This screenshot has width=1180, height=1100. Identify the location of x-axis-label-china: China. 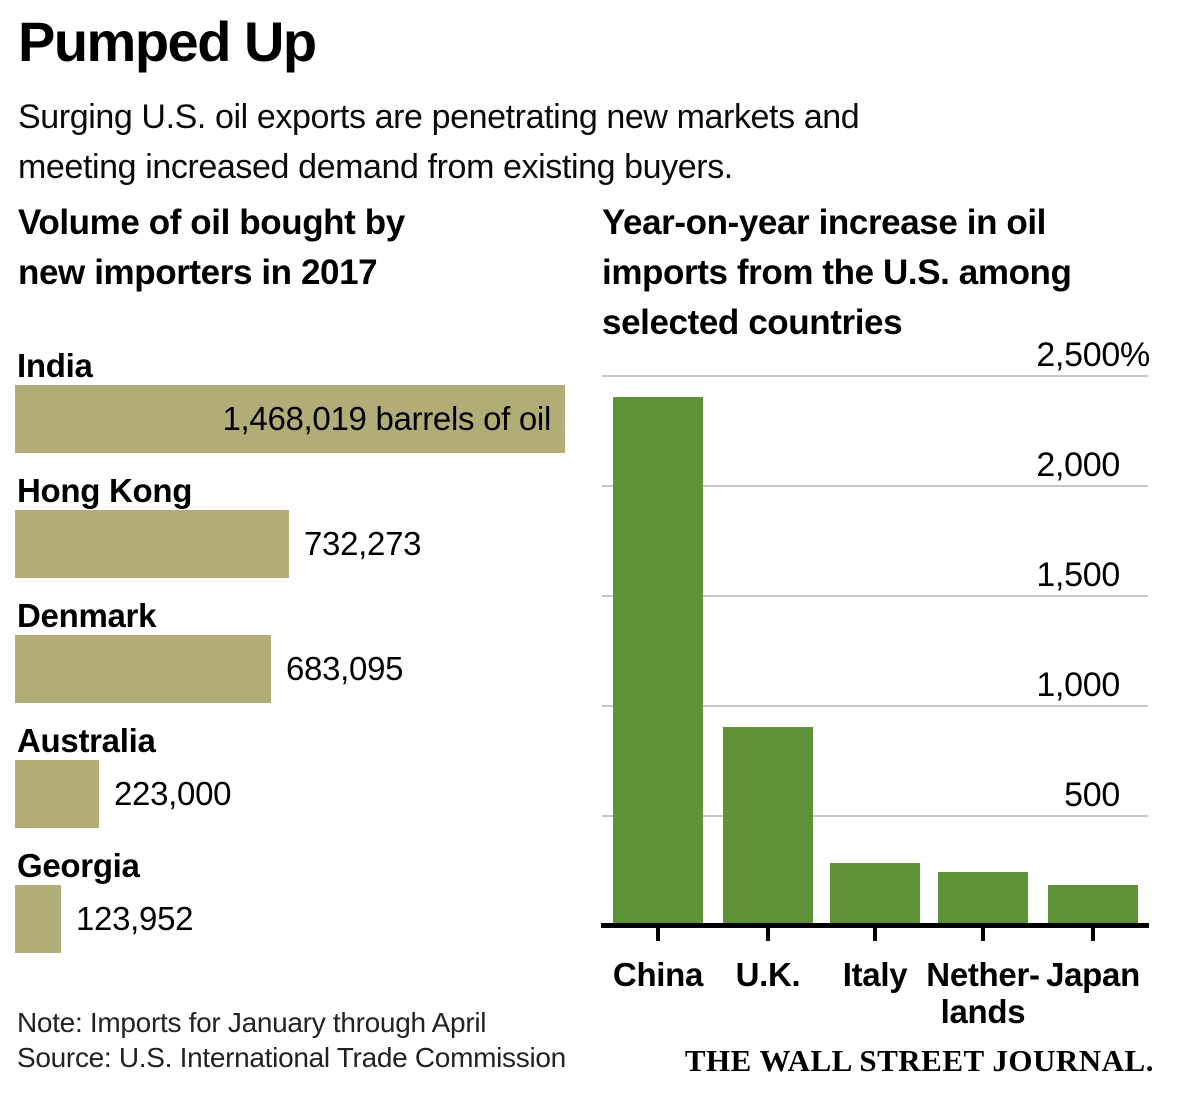
(658, 974).